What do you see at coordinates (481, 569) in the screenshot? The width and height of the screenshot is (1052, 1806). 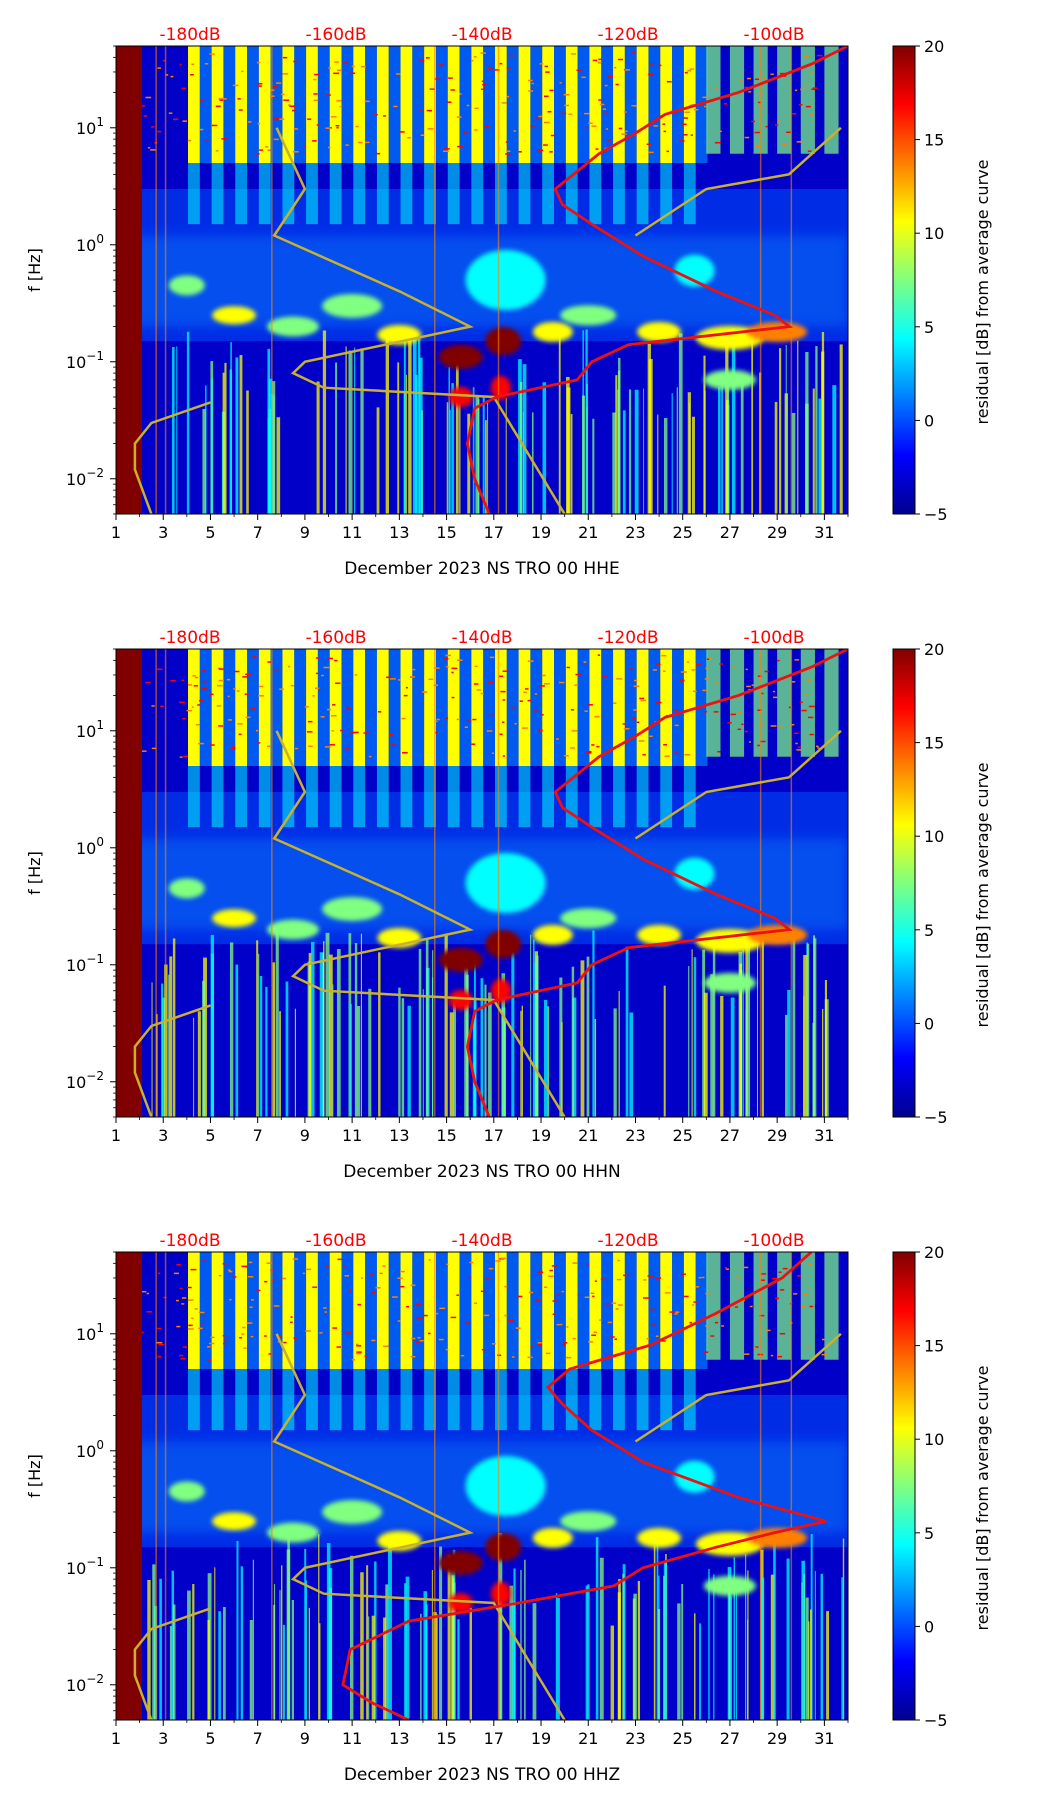 I see `x-axis-label: December 2023 NS TRO 00 HHE` at bounding box center [481, 569].